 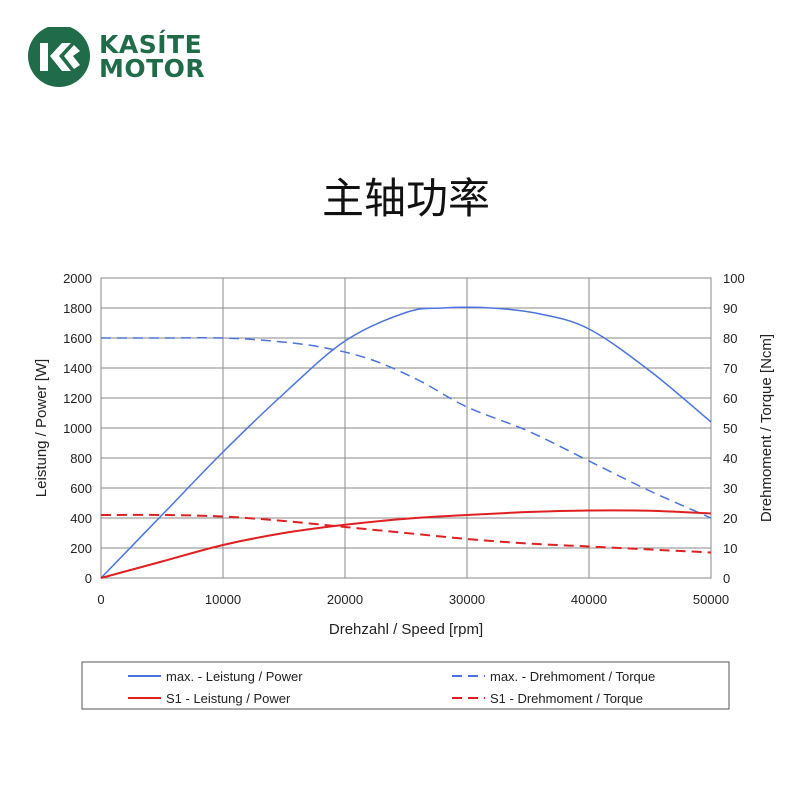 I want to click on legend-label-2: S1 - Leistung / Power, so click(x=228, y=698).